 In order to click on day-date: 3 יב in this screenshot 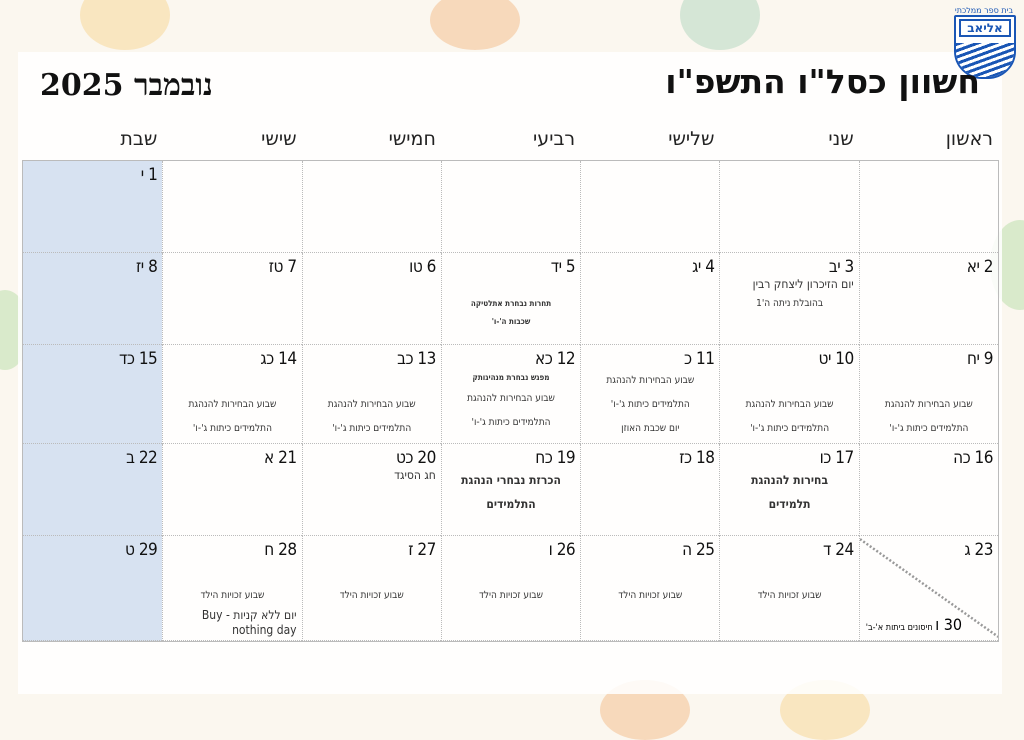, I will do `click(841, 267)`.